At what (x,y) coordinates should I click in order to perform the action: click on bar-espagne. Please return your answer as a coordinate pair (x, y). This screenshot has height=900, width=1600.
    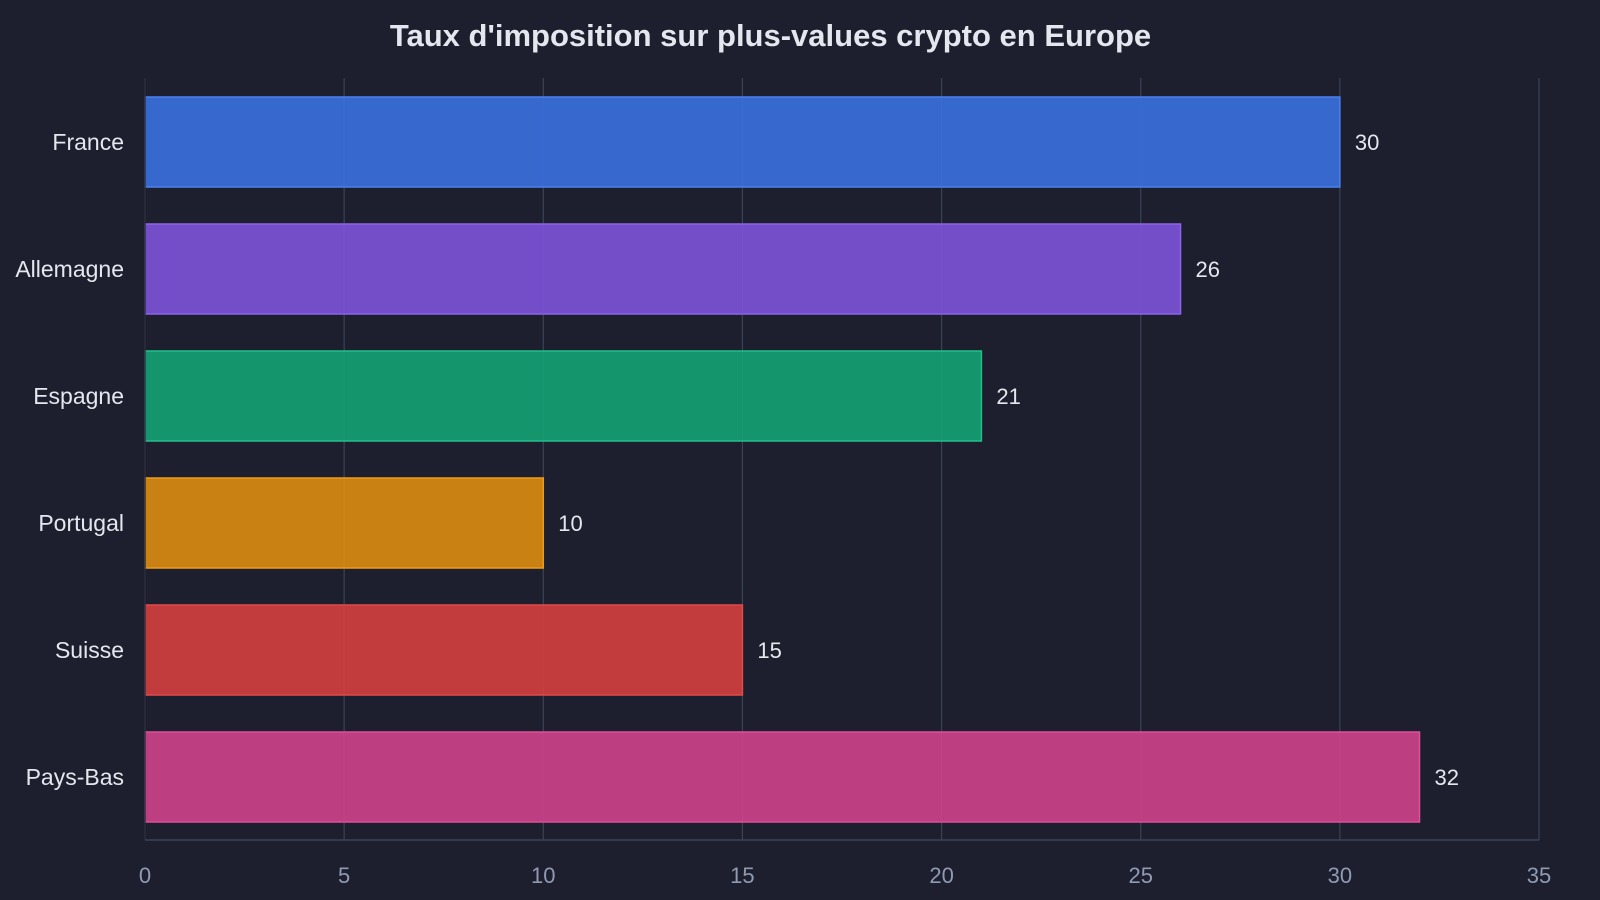
    Looking at the image, I should click on (563, 396).